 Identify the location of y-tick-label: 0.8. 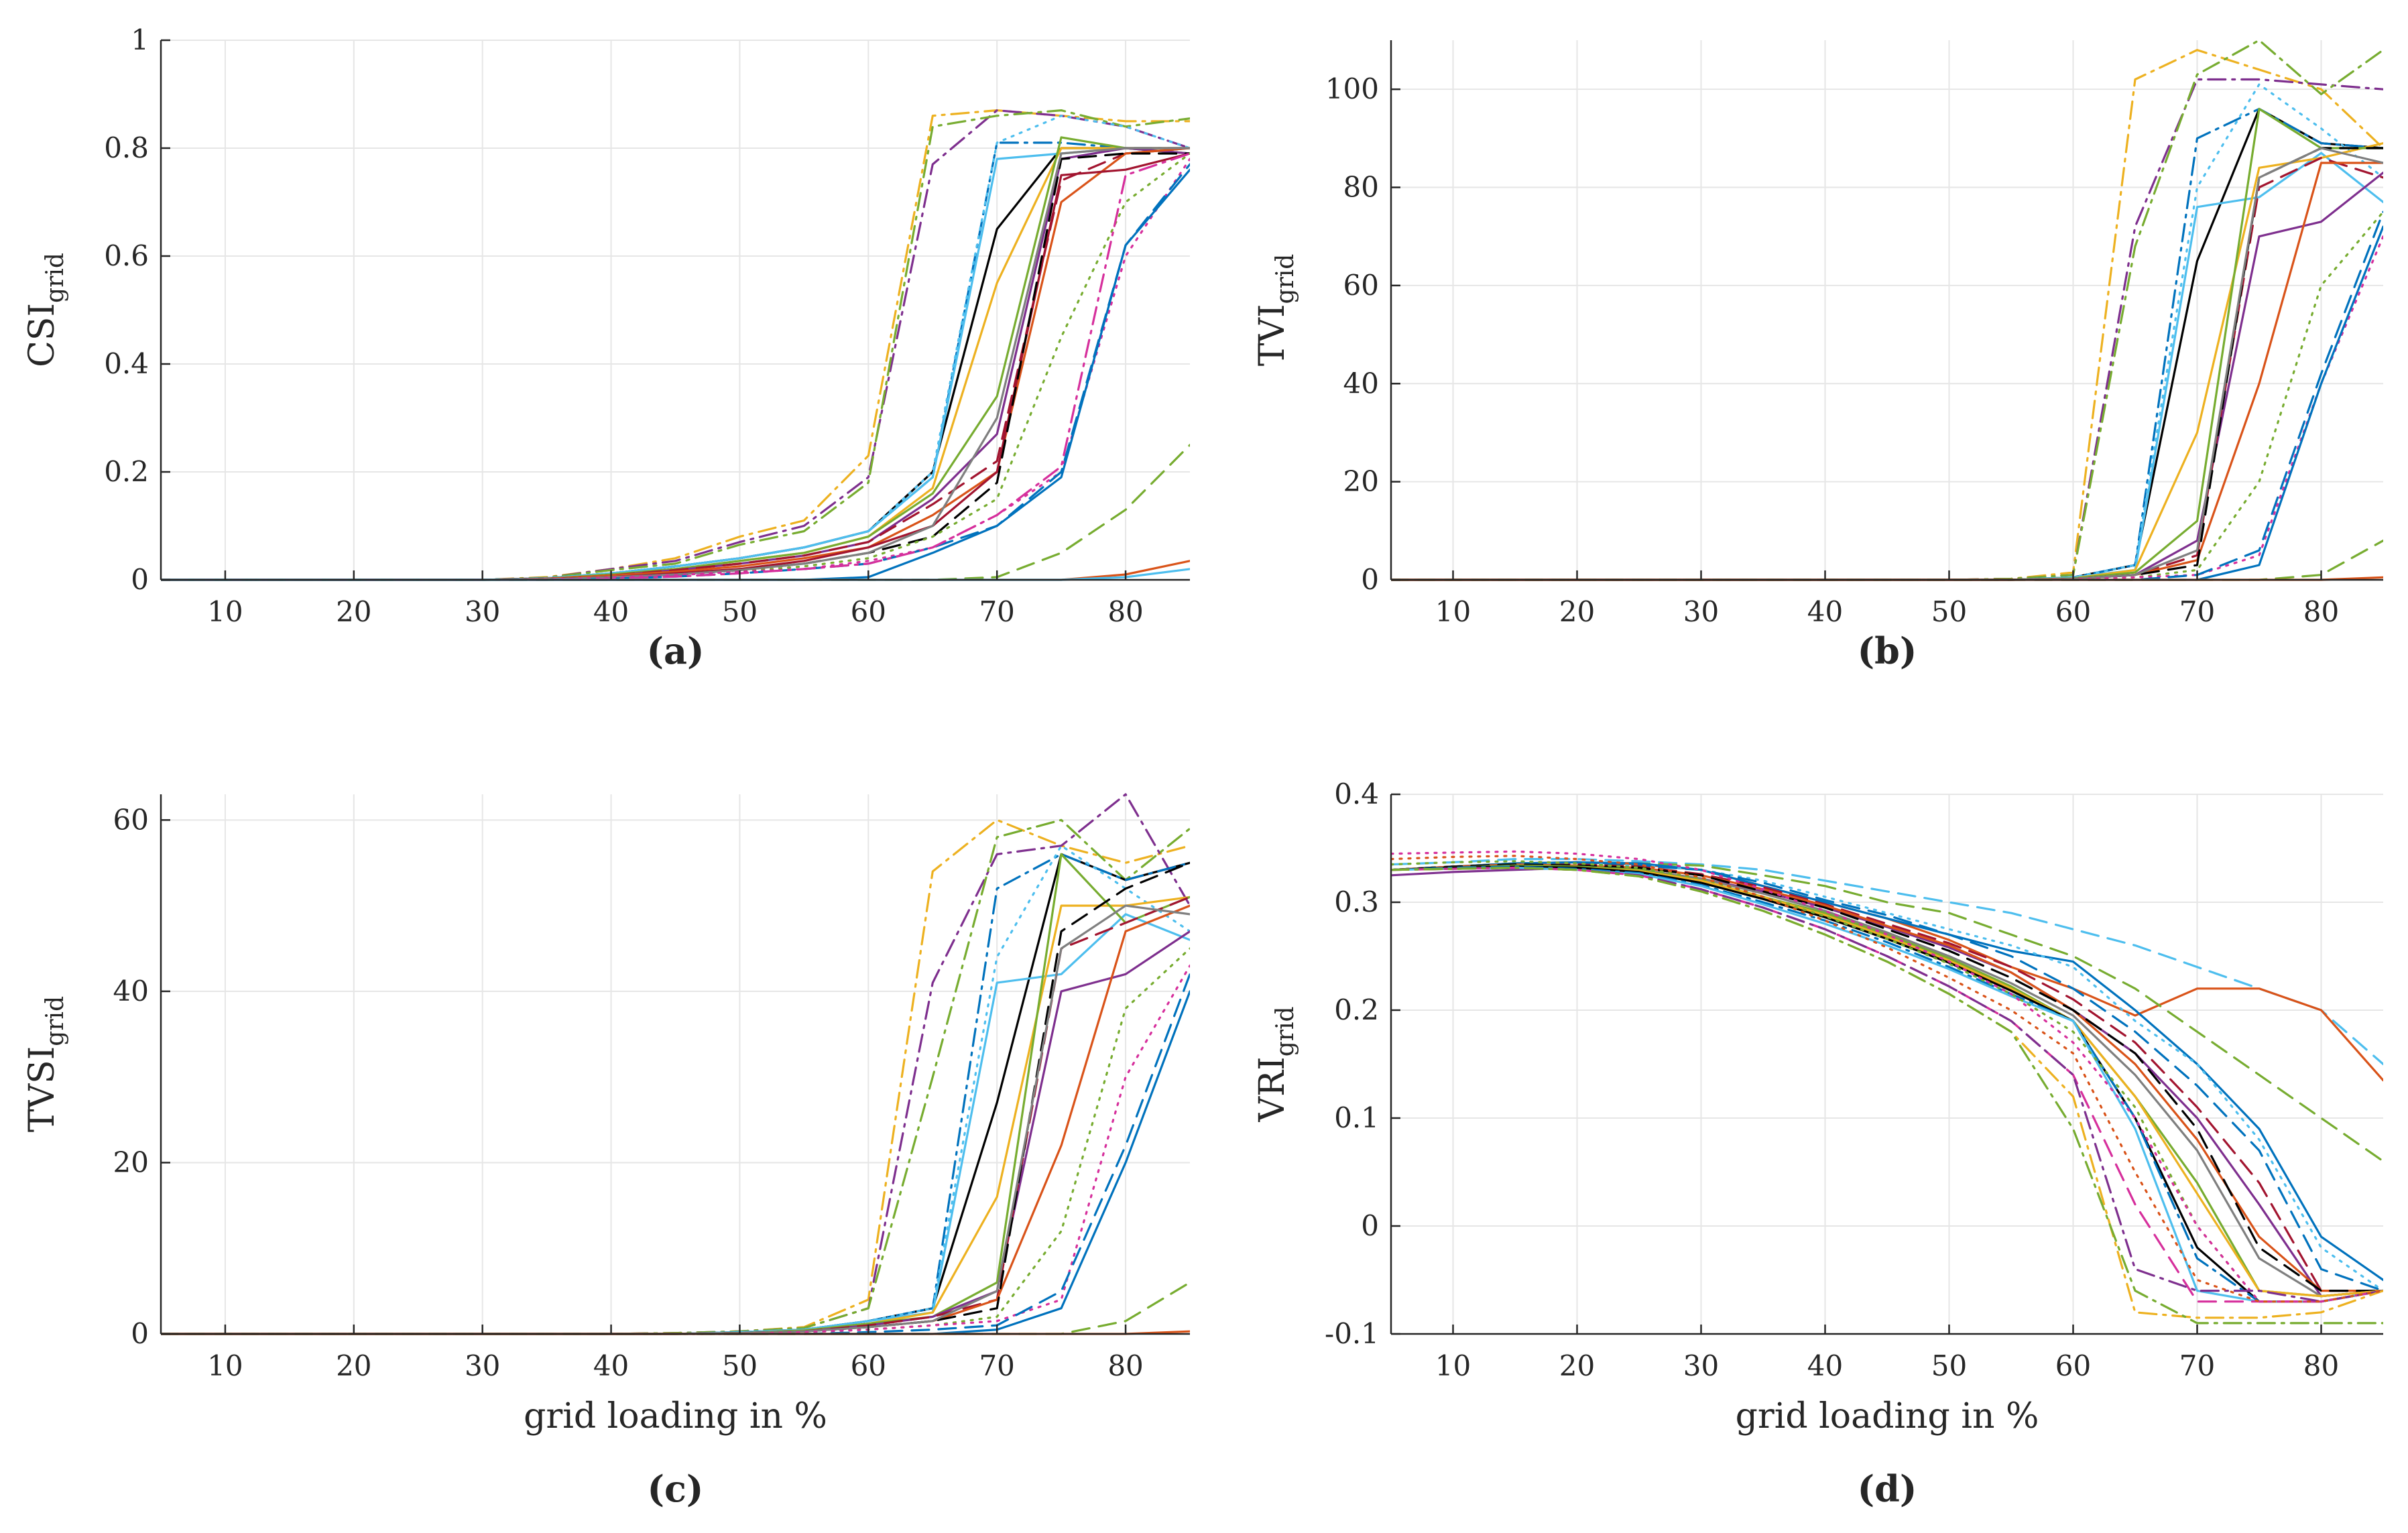
(126, 147).